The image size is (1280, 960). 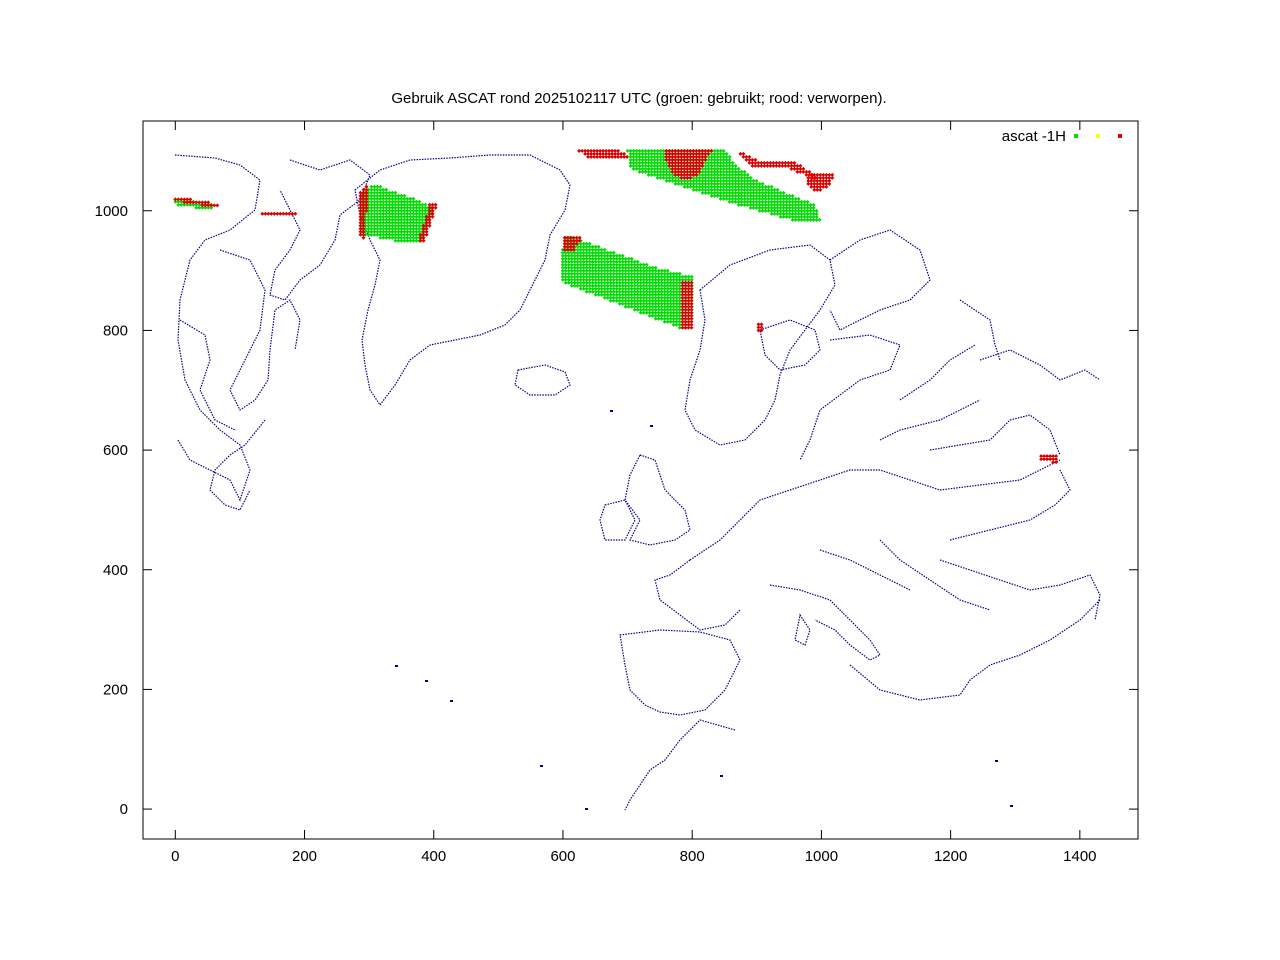 I want to click on y-tick-label: 800, so click(x=115, y=330).